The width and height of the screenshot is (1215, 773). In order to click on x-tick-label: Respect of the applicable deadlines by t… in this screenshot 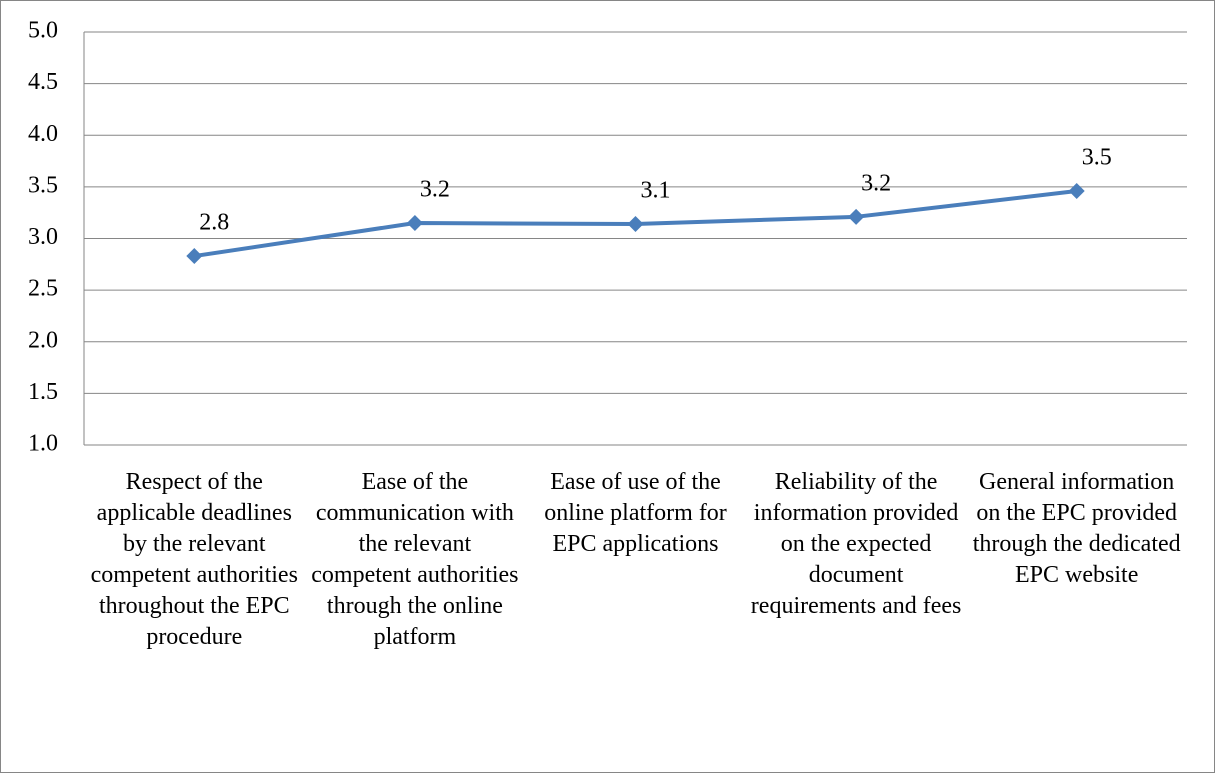, I will do `click(194, 559)`.